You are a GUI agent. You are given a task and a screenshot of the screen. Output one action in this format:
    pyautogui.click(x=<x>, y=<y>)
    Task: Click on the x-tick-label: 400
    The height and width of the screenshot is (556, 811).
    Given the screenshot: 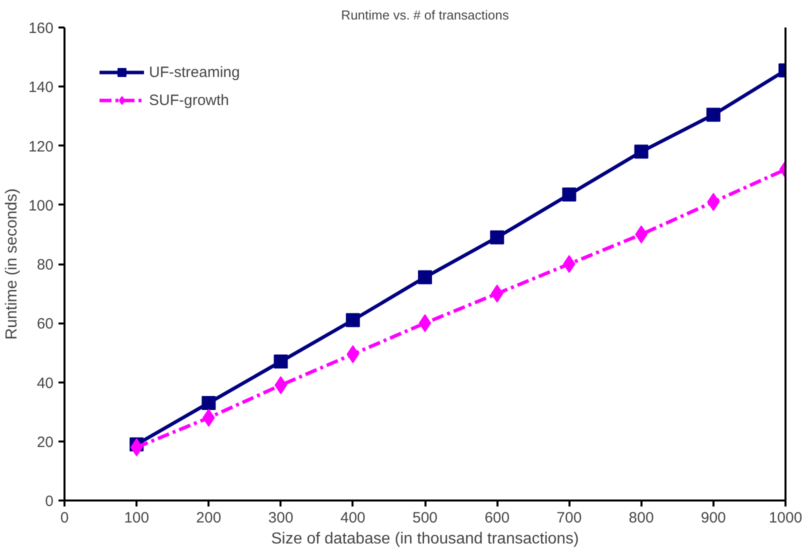 What is the action you would take?
    pyautogui.click(x=353, y=518)
    